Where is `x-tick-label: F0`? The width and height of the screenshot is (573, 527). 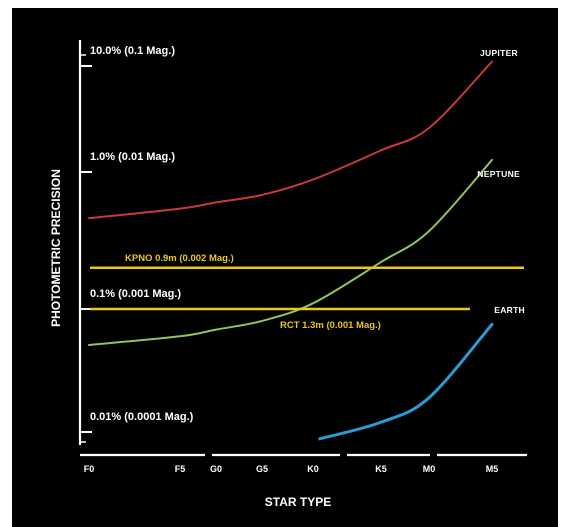 x-tick-label: F0 is located at coordinates (89, 469).